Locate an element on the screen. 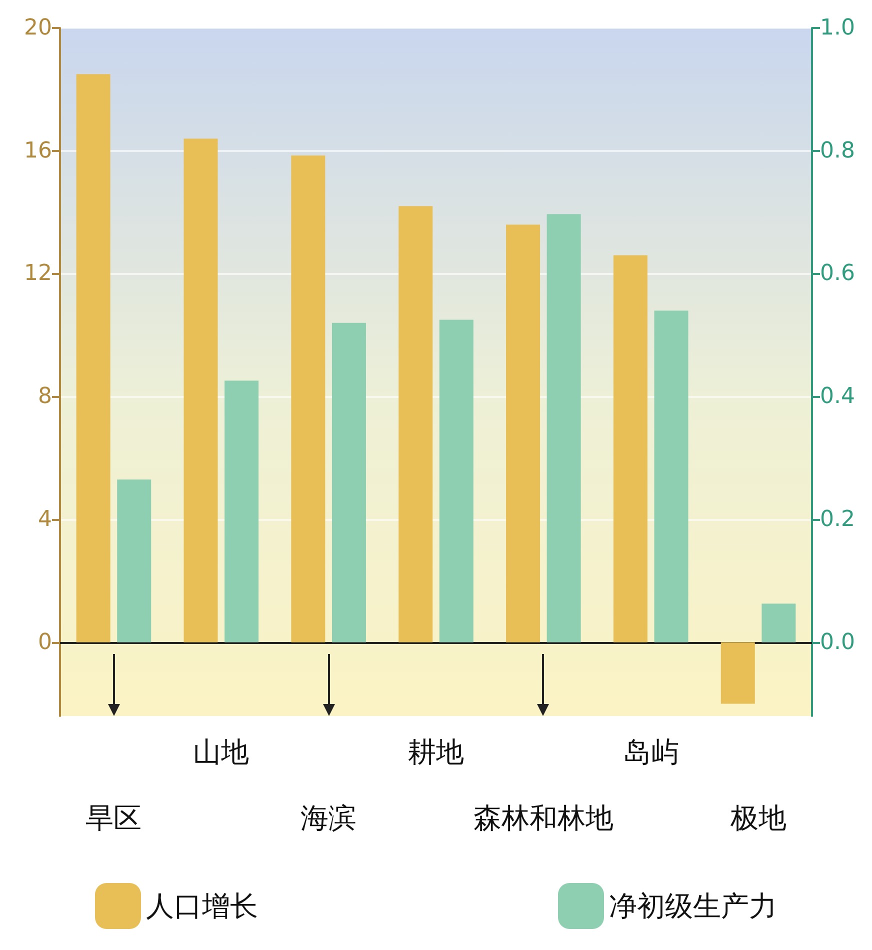 This screenshot has height=950, width=872. y-tick-label: 12 is located at coordinates (38, 273).